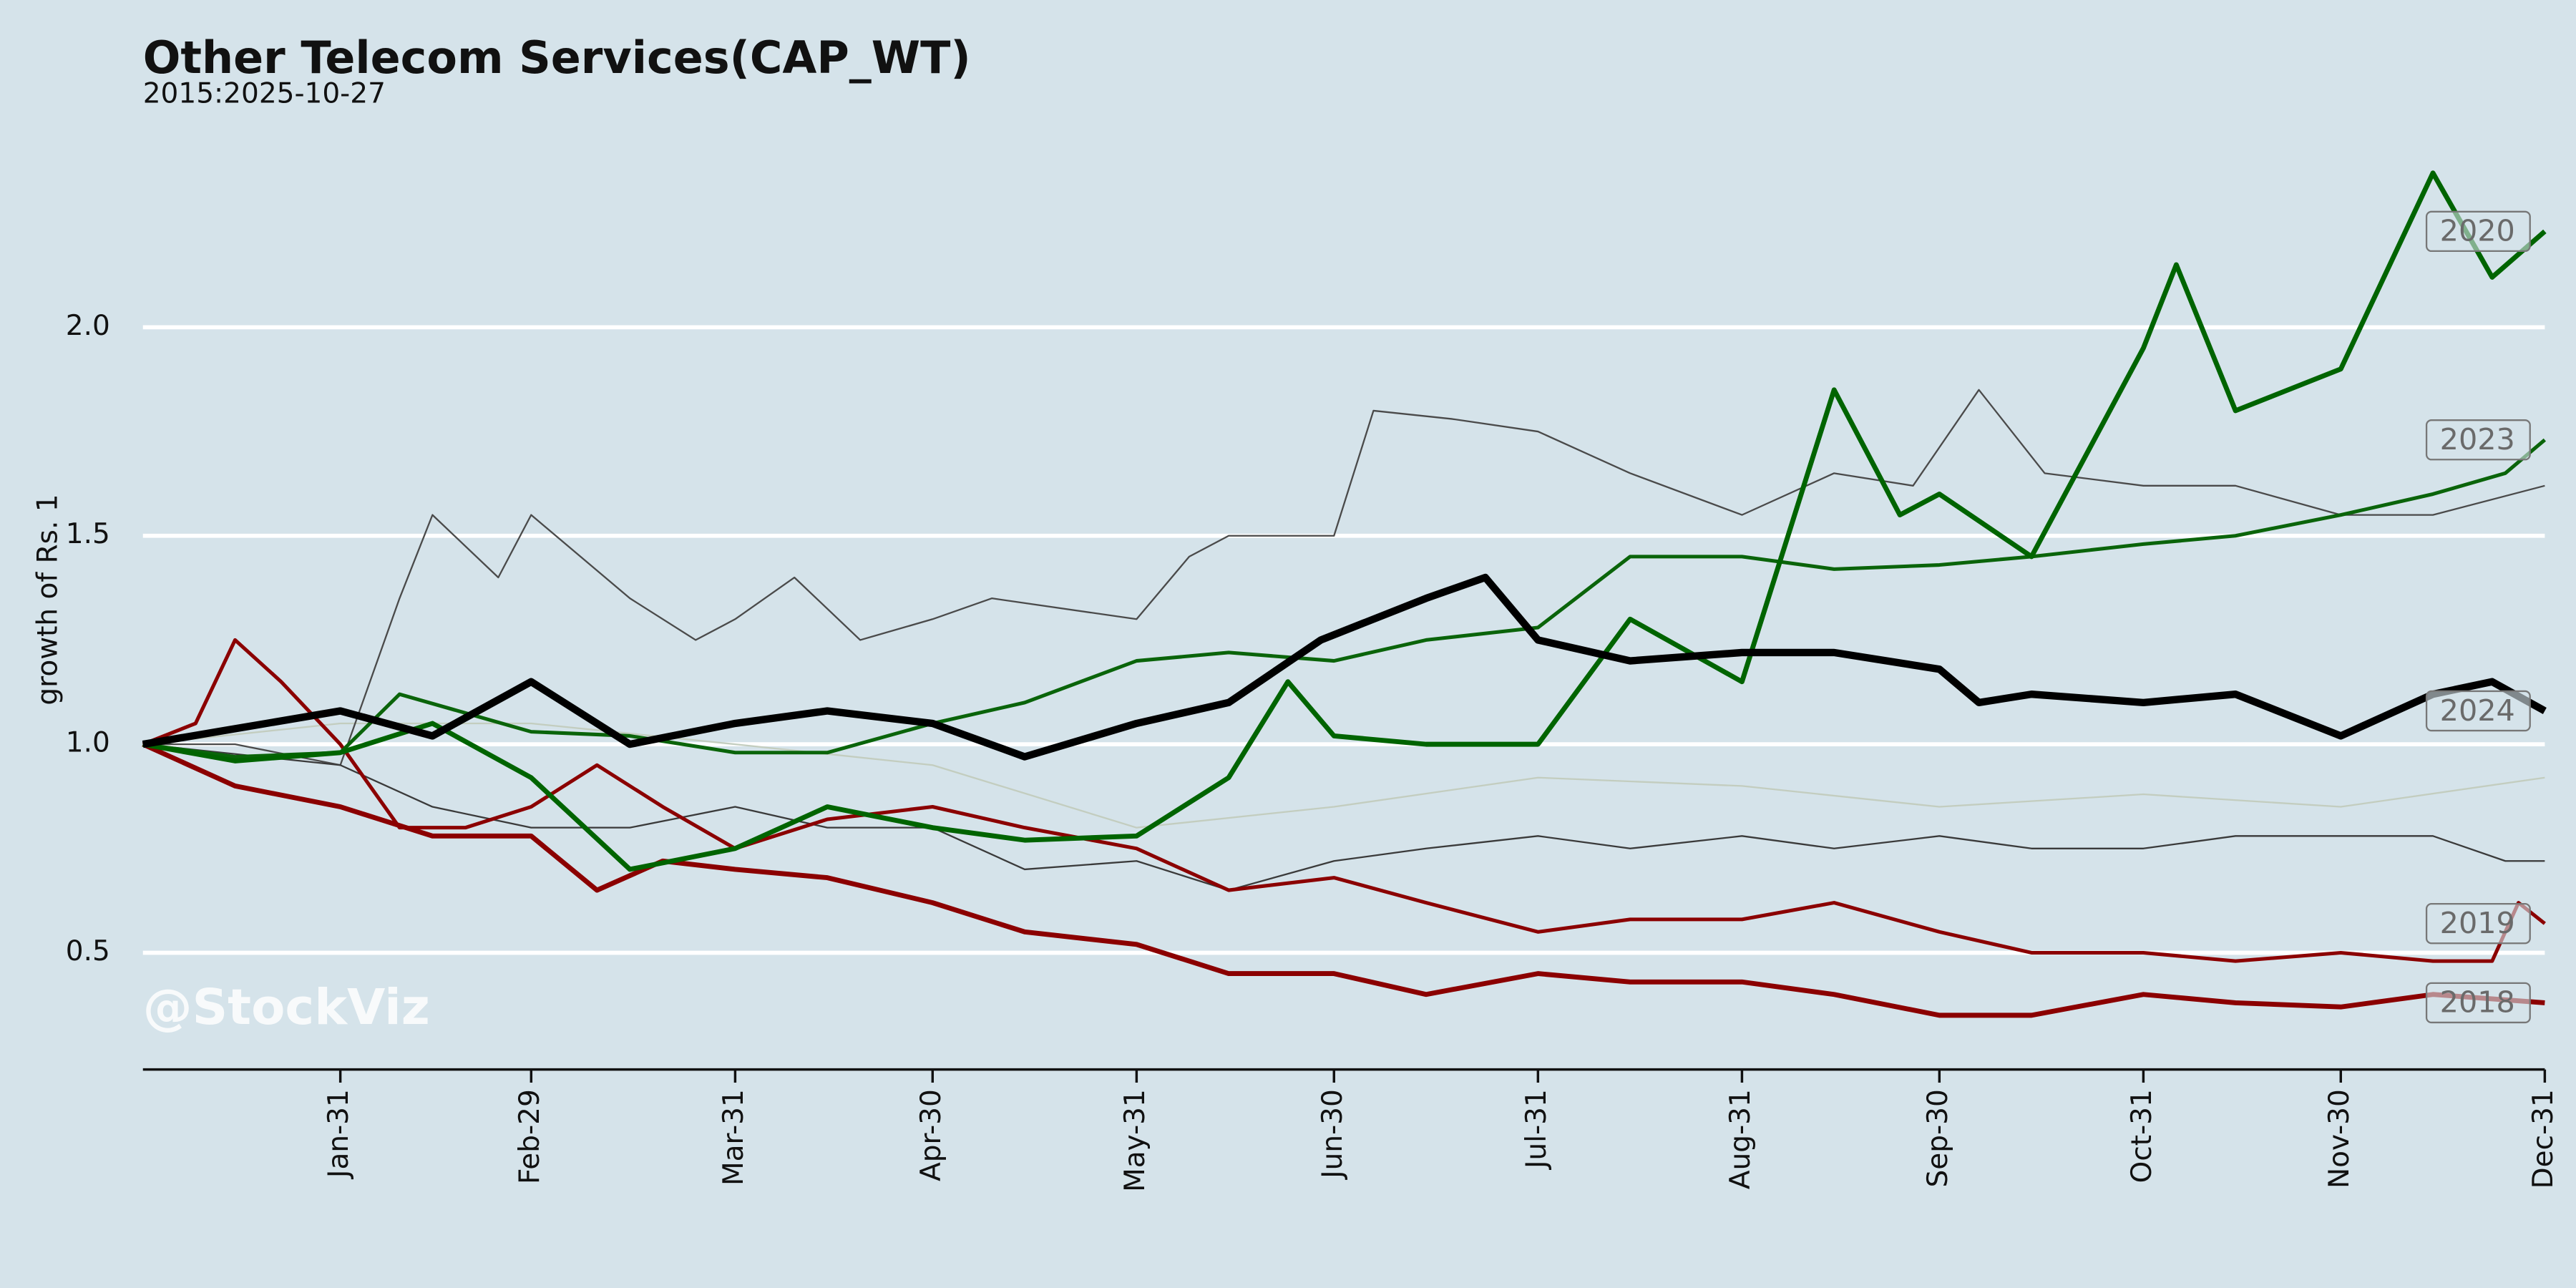  I want to click on chart-subtitle: 2015:2025-10-27, so click(264, 94).